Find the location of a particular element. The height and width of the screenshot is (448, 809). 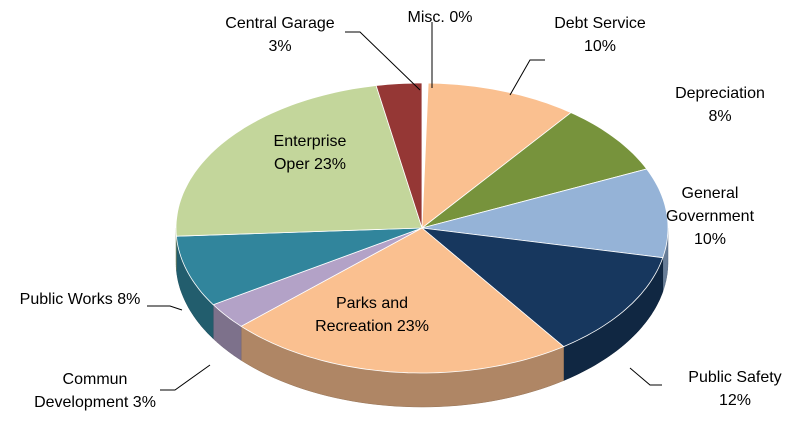

slice-label: Depreciation 8% is located at coordinates (720, 105).